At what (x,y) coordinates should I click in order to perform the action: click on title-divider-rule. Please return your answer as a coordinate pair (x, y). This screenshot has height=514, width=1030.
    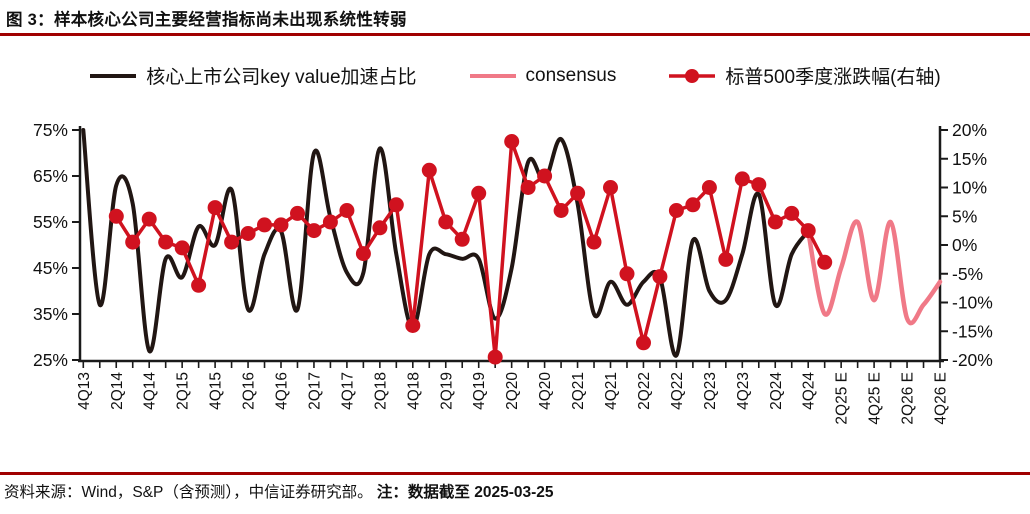
    Looking at the image, I should click on (515, 34).